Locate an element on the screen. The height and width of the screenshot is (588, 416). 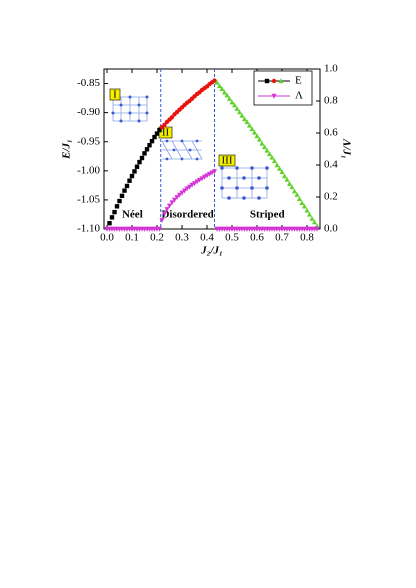
plot-frame is located at coordinates (212, 149).